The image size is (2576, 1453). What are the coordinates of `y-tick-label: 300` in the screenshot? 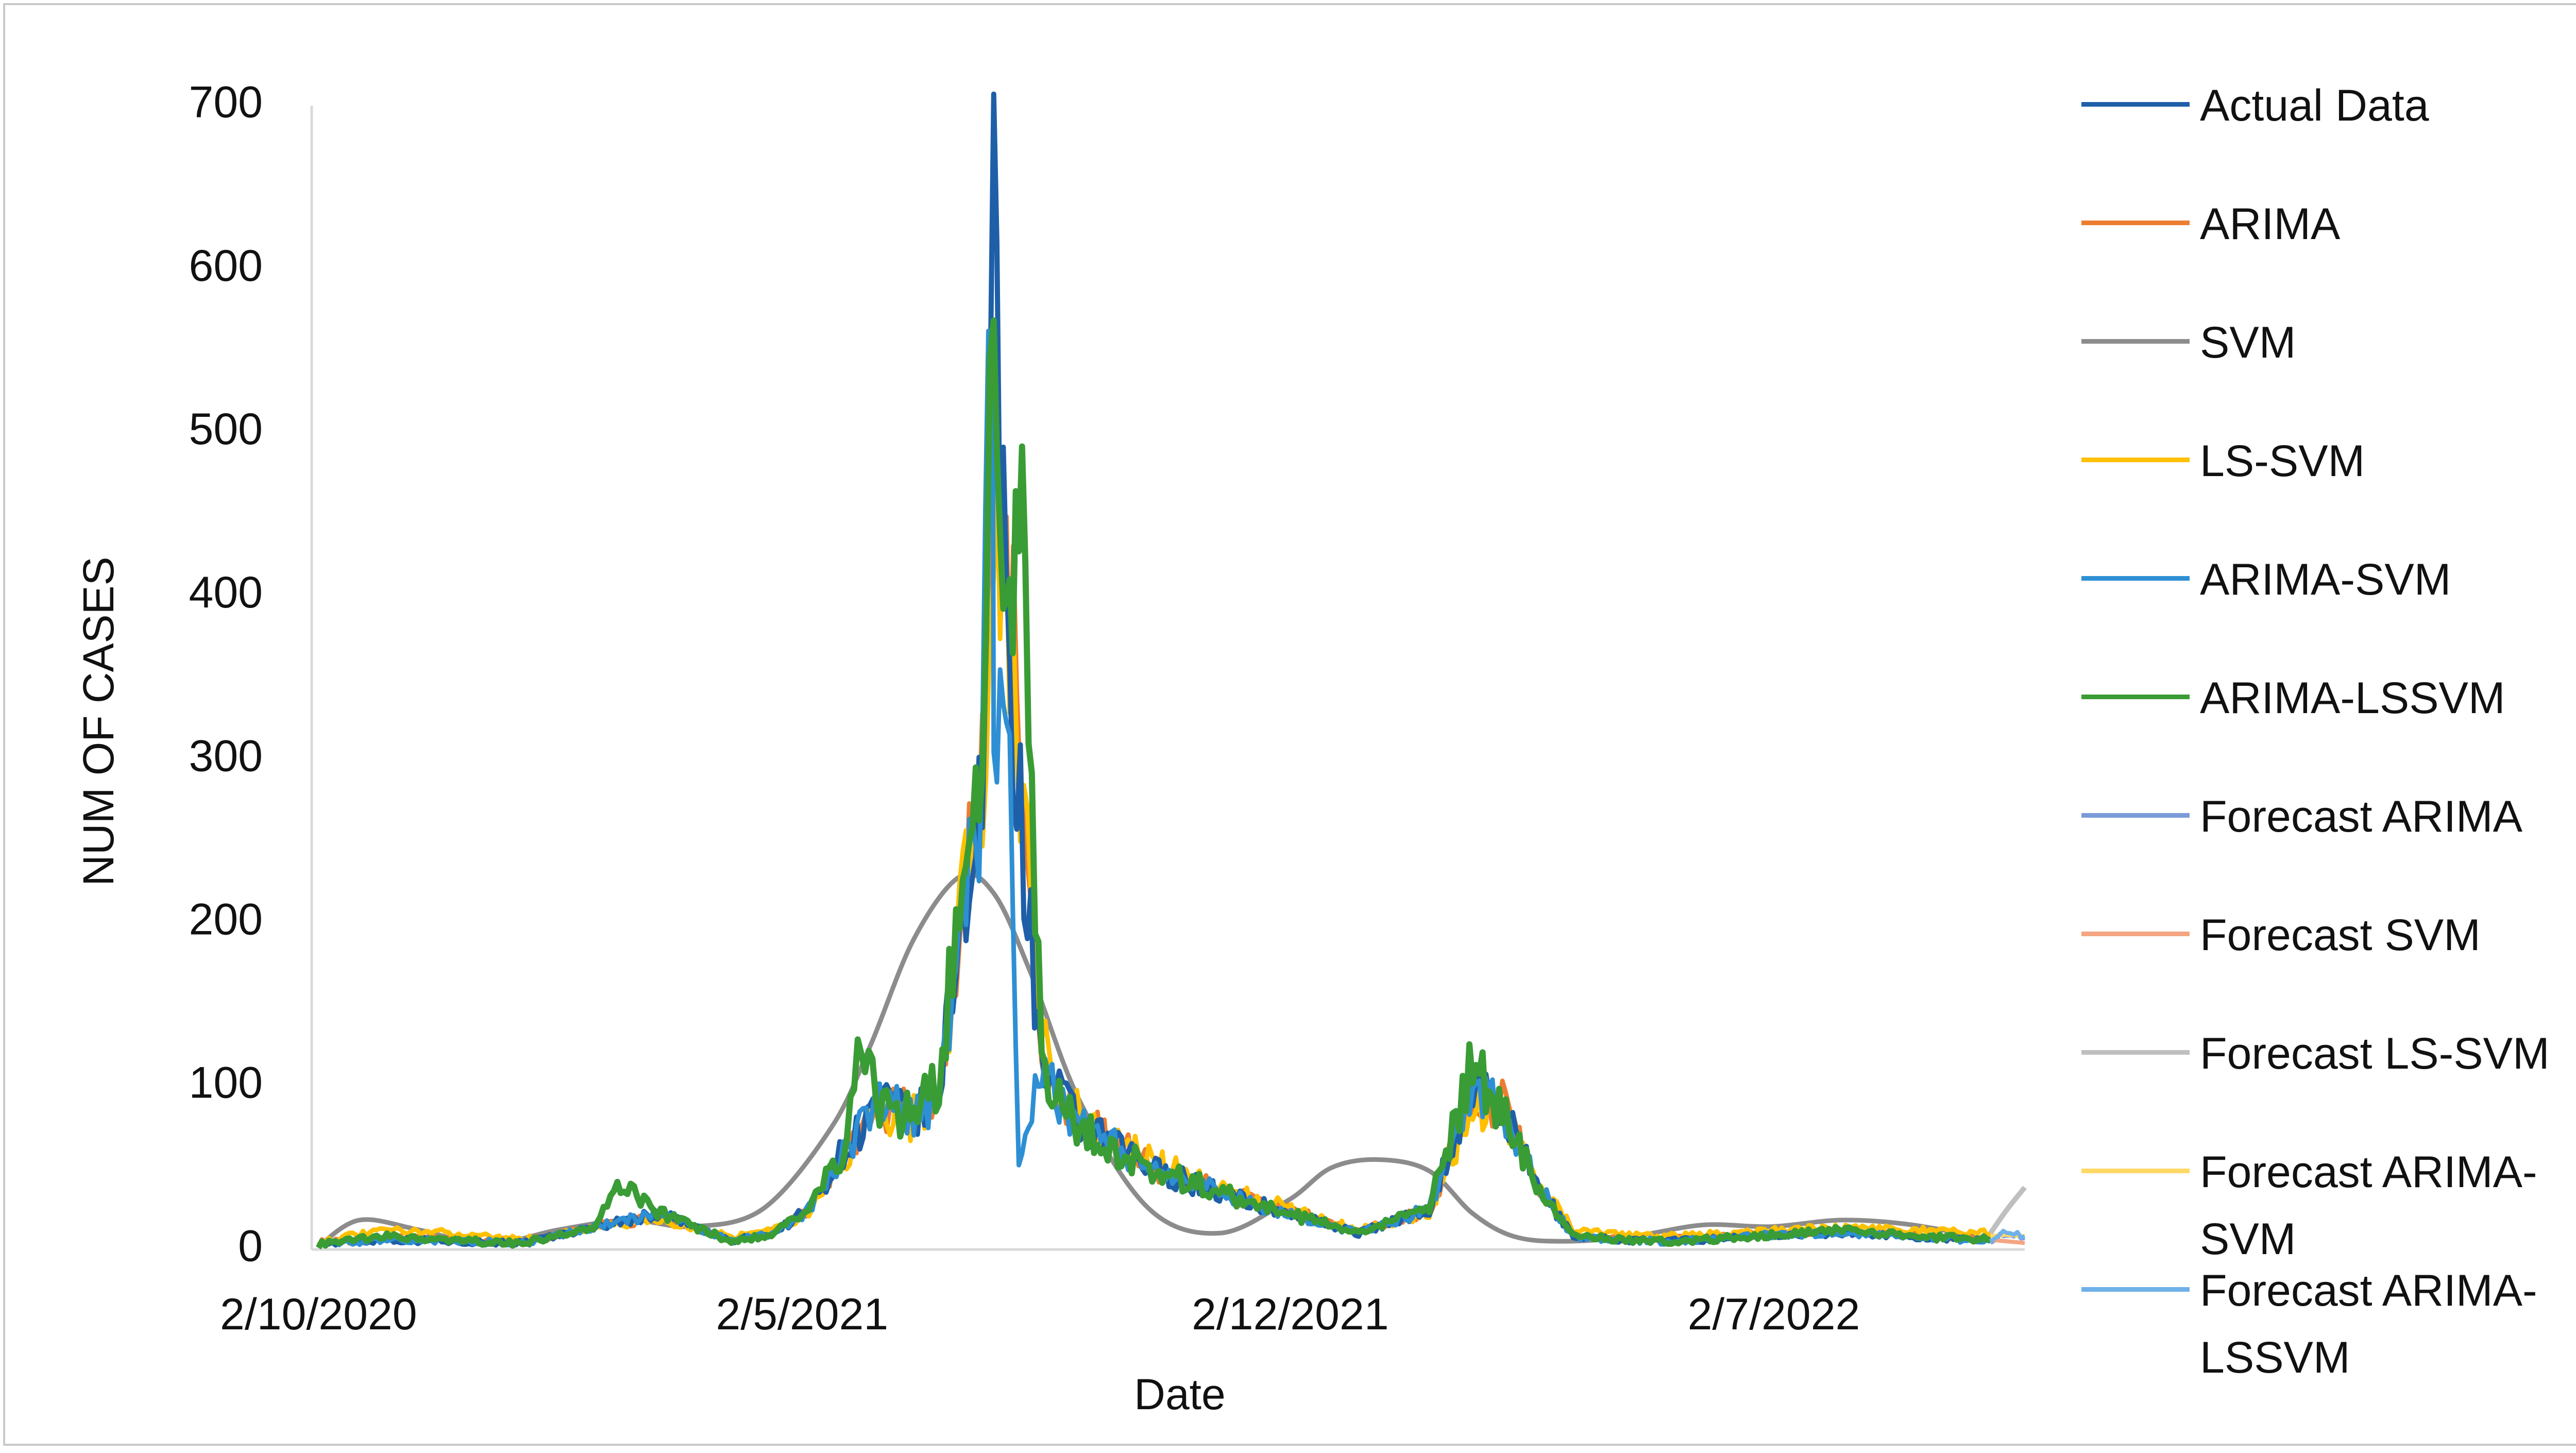 It's located at (226, 756).